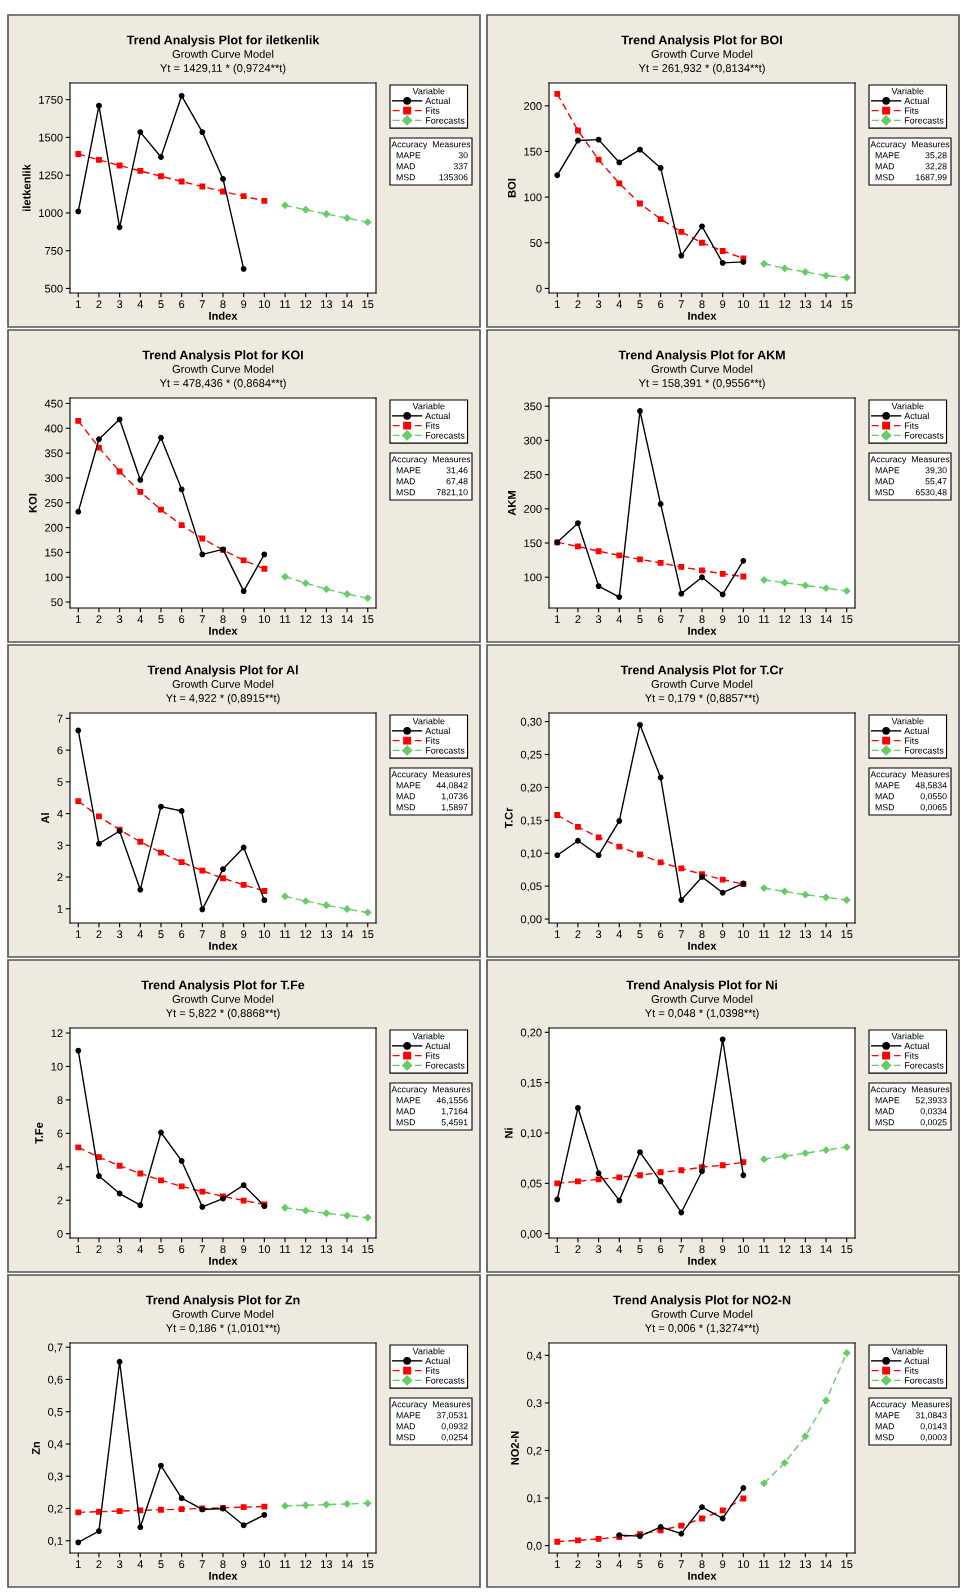  What do you see at coordinates (57, 602) in the screenshot?
I see `y-tick-label: 50` at bounding box center [57, 602].